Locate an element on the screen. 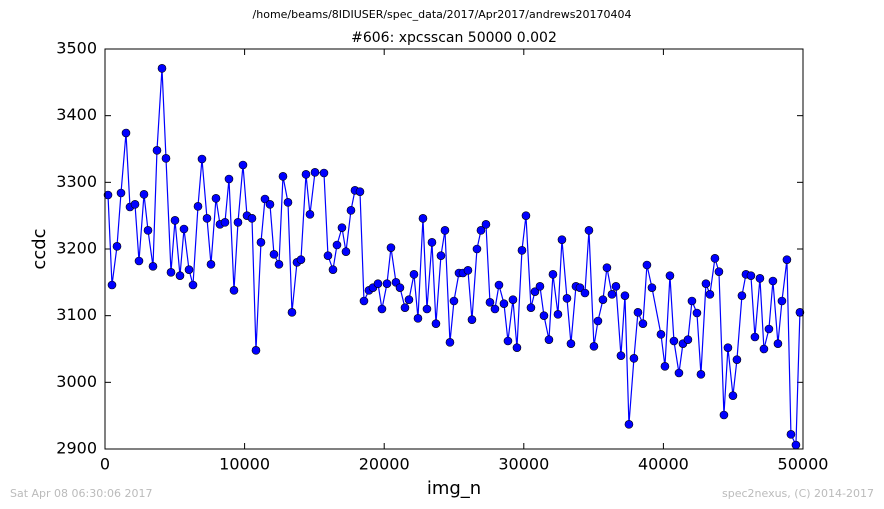 The height and width of the screenshot is (509, 884). chart-title: #606: xpcsscan 50000 0.002 is located at coordinates (454, 38).